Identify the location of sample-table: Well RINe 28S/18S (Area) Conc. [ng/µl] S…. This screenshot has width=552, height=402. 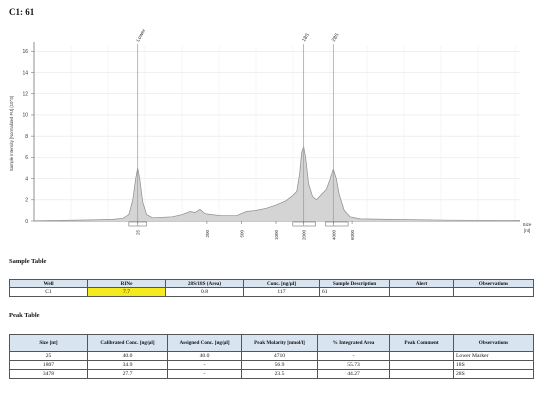
(271, 288).